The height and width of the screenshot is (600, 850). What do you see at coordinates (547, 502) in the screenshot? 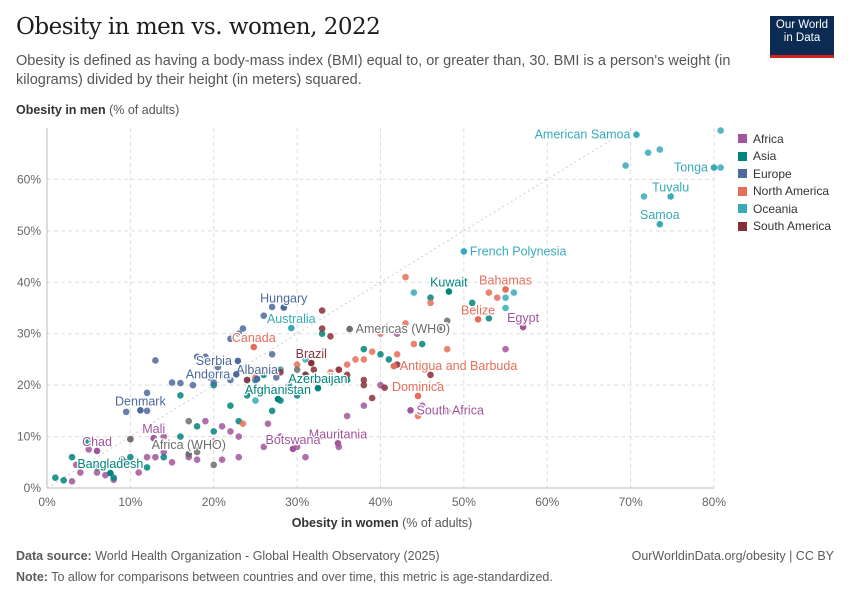
I see `x-tick-label: 60%` at bounding box center [547, 502].